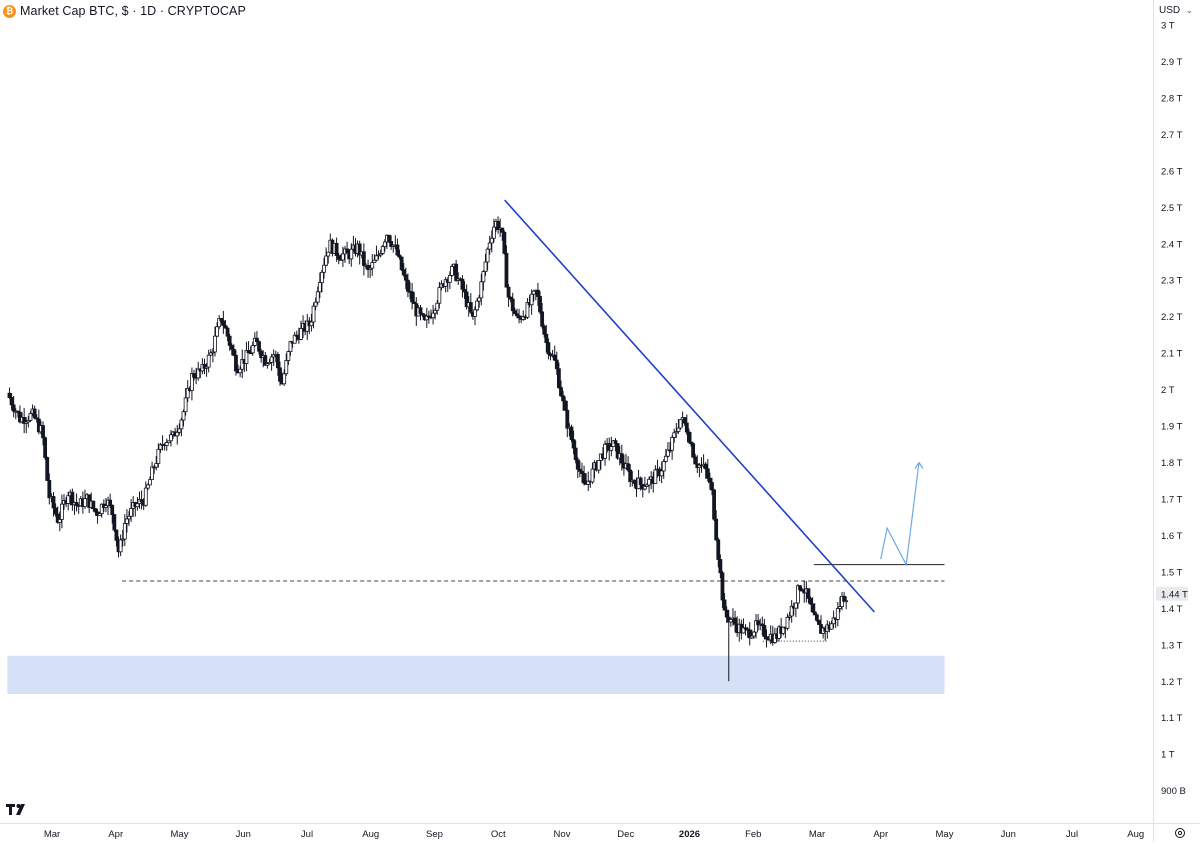 The height and width of the screenshot is (847, 1200). Describe the element at coordinates (498, 834) in the screenshot. I see `x-tick-label: Oct` at that location.